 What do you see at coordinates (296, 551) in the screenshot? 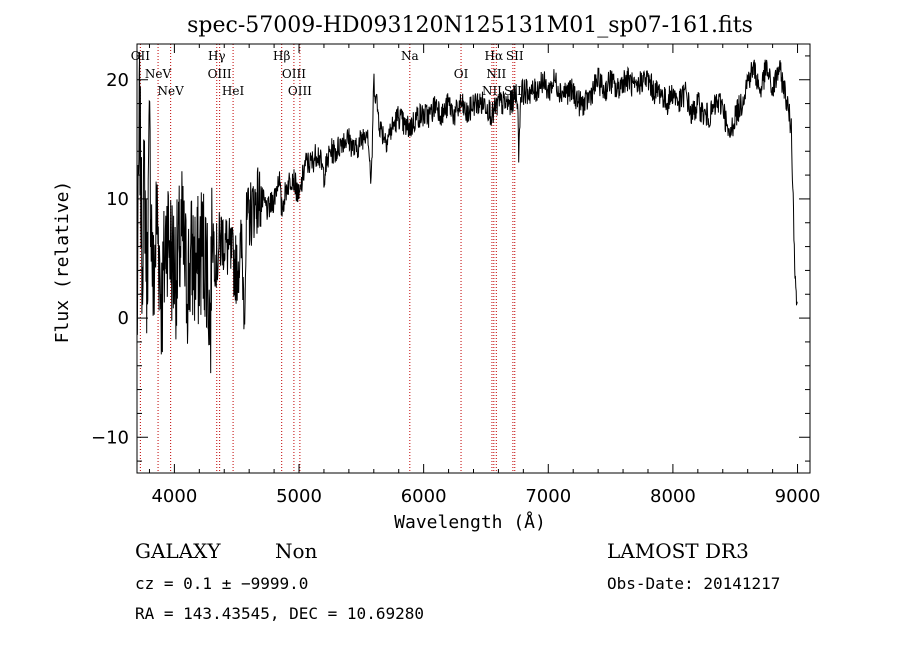
I see `object-subclass: Non` at bounding box center [296, 551].